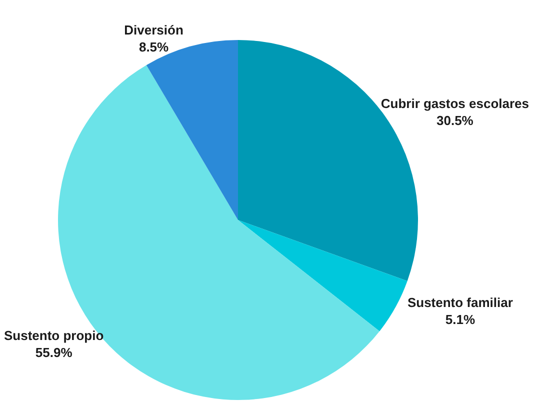 The height and width of the screenshot is (403, 533). What do you see at coordinates (460, 320) in the screenshot?
I see `data-label: 5.1%` at bounding box center [460, 320].